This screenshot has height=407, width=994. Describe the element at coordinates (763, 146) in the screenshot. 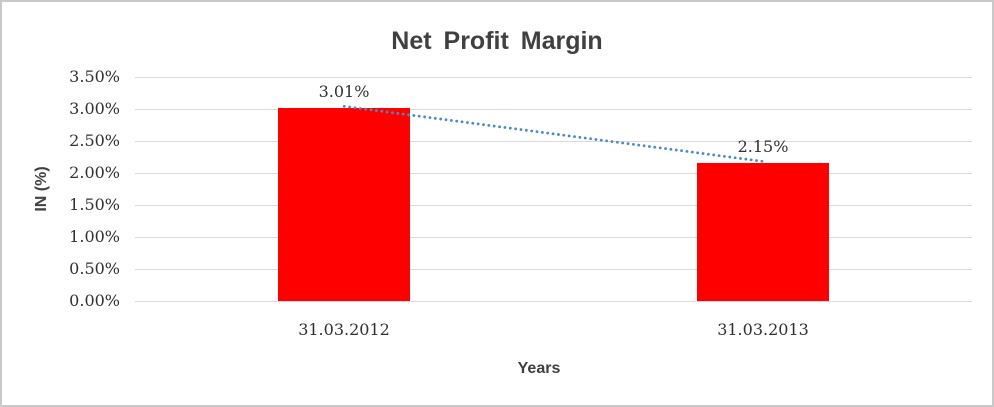

I see `bar-value-label: 2.15%` at that location.